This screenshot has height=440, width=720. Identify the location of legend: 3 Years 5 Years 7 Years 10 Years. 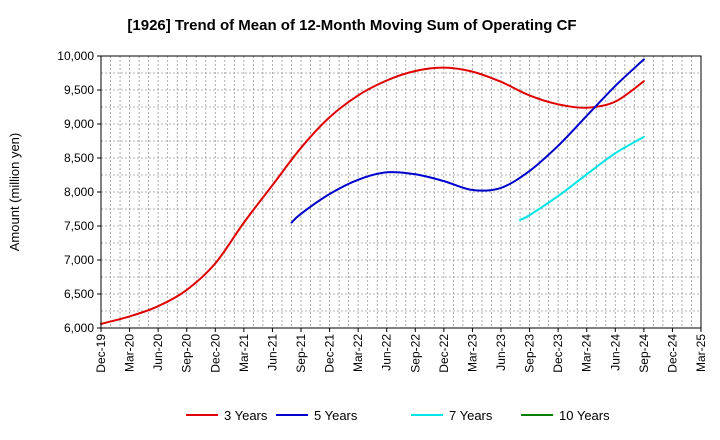
(398, 415).